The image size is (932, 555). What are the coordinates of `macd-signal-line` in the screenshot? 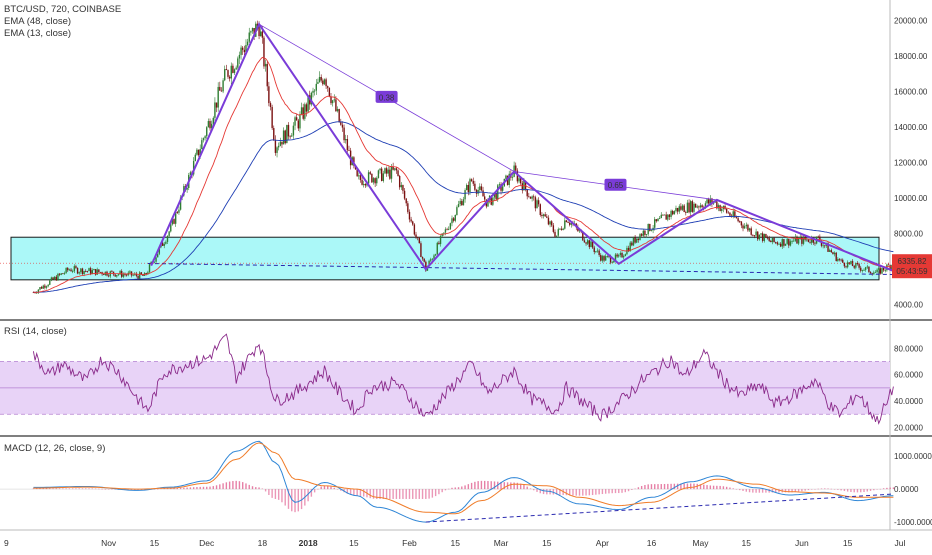 It's located at (463, 478).